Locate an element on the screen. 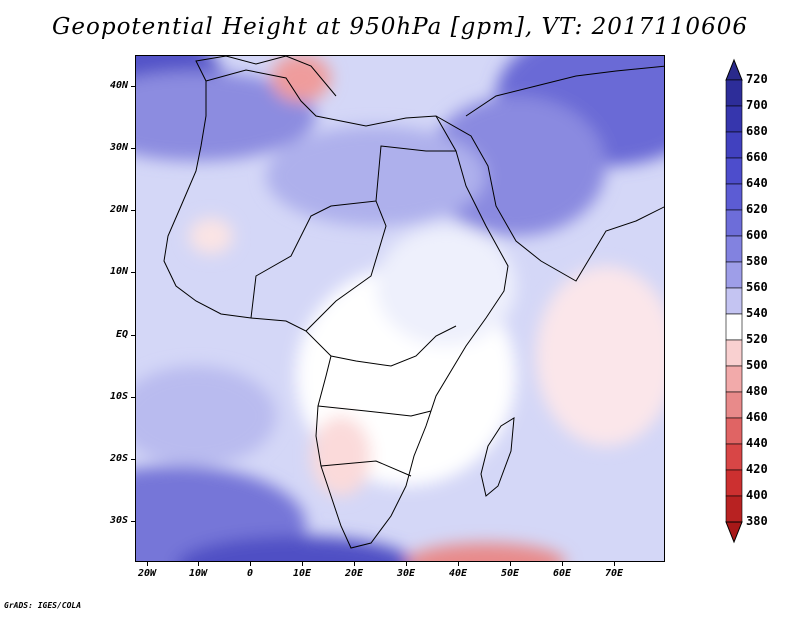 This screenshot has height=618, width=800. colorbar-label: 720 is located at coordinates (757, 79).